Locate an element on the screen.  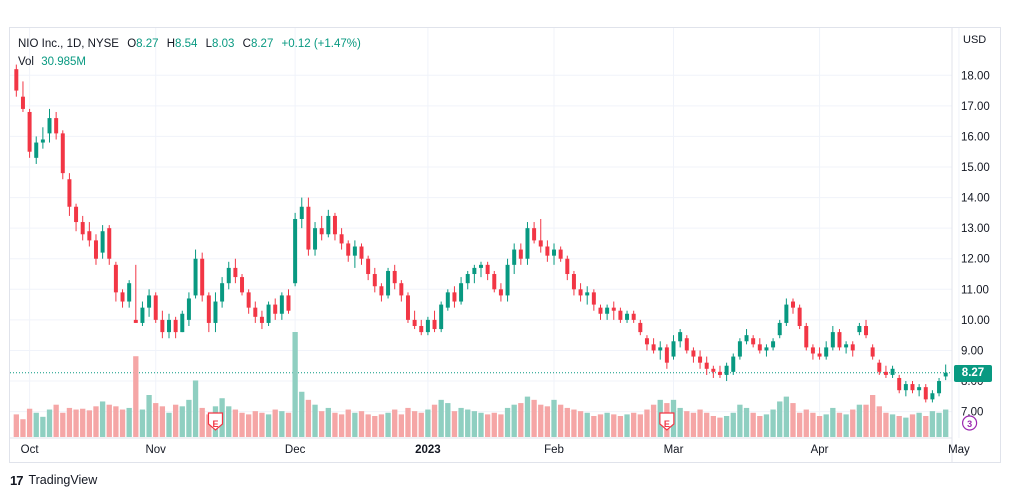
time-tick-label: 2023 is located at coordinates (428, 450).